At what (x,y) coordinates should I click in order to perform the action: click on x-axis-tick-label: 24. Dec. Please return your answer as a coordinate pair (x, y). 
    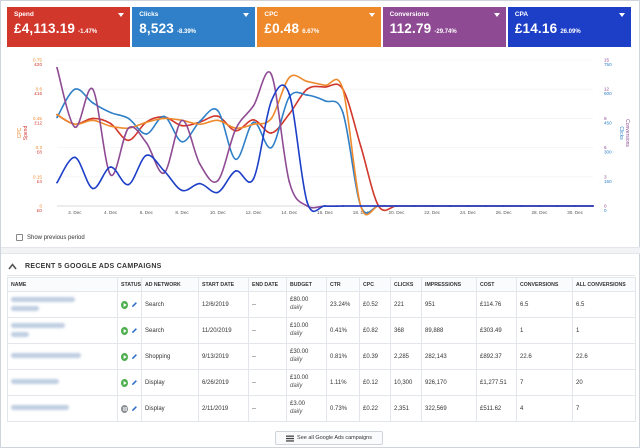
    Looking at the image, I should click on (468, 212).